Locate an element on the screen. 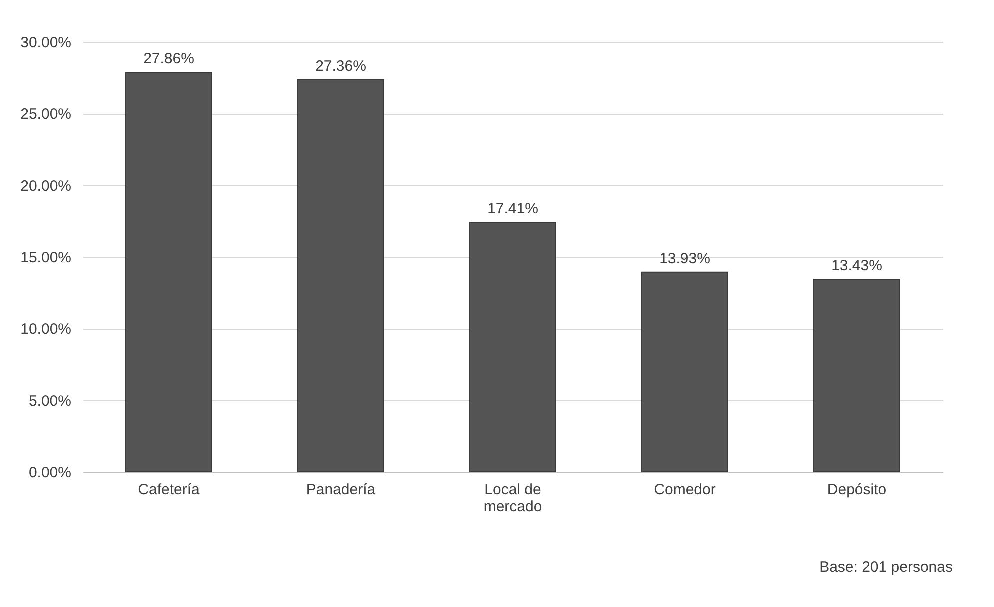 This screenshot has width=994, height=607. data-label: 27.86% is located at coordinates (169, 59).